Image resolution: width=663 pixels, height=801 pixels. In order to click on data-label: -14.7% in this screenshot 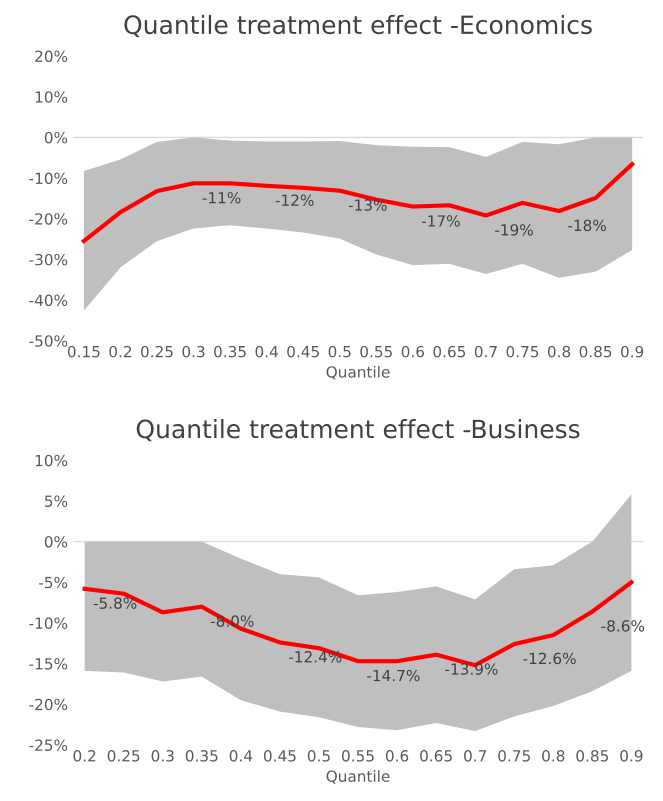, I will do `click(393, 676)`.